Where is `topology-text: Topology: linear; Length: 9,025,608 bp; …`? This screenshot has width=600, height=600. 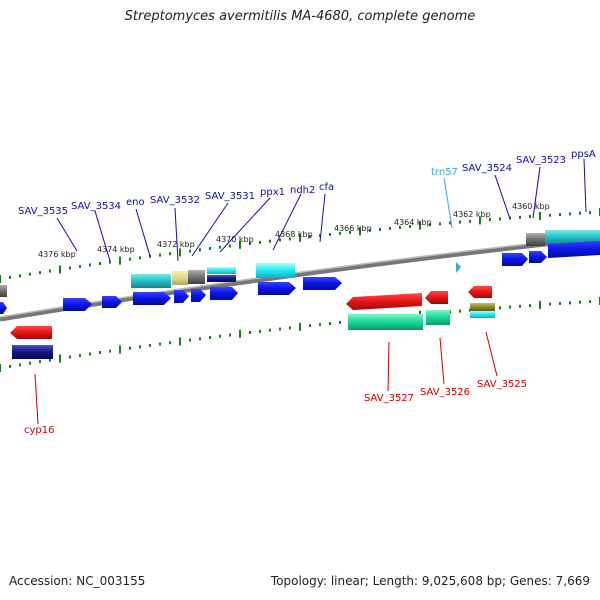
topology-text: Topology: linear; Length: 9,025,608 bp; … is located at coordinates (430, 581).